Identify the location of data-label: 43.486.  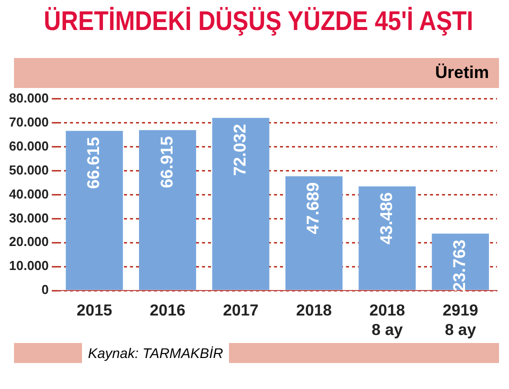
(386, 218).